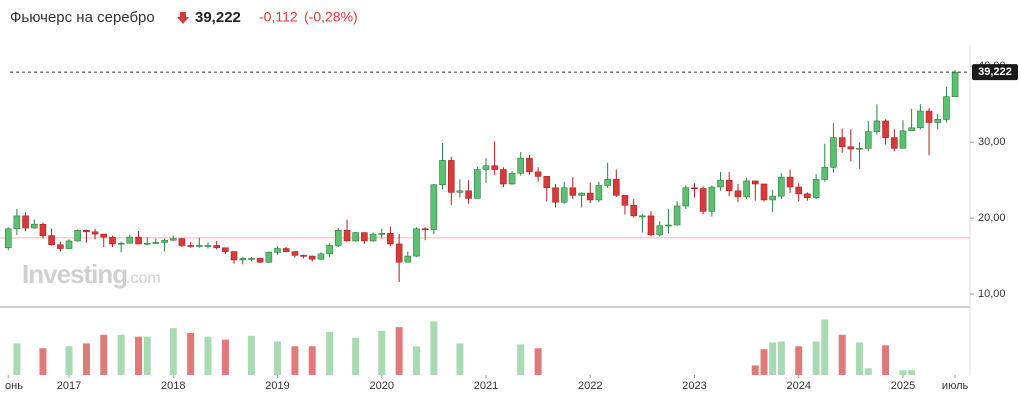 The height and width of the screenshot is (401, 1021). Describe the element at coordinates (992, 294) in the screenshot. I see `y-tick-label: 10,00` at that location.